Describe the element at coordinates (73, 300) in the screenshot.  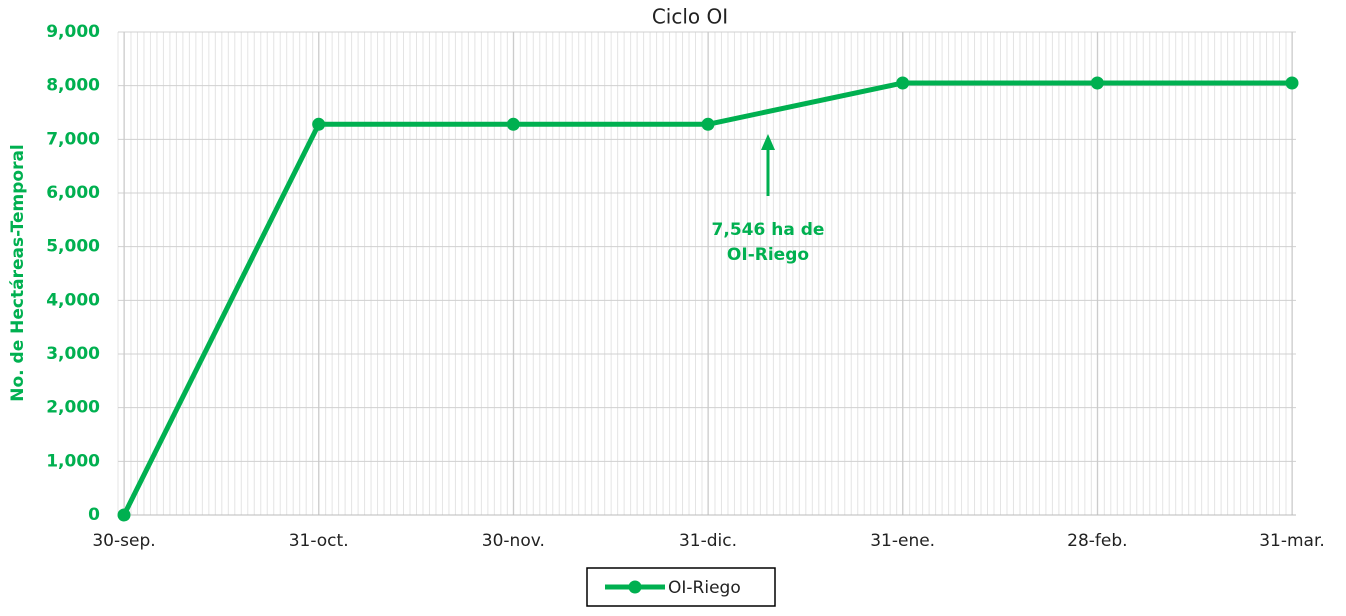
I see `y-tick-label: 4,000` at that location.